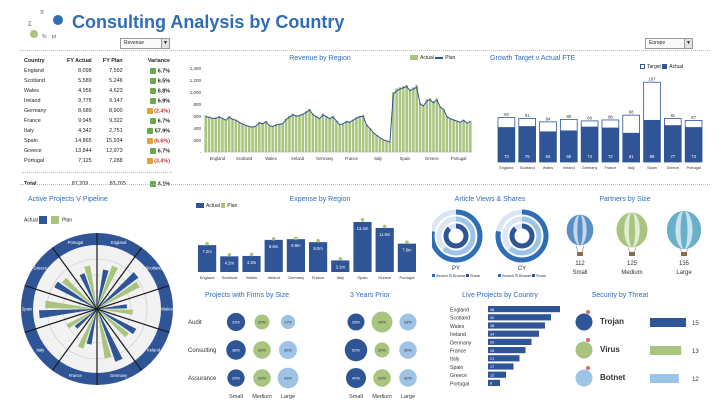 Image resolution: width=720 pixels, height=405 pixels. Describe the element at coordinates (584, 378) in the screenshot. I see `bomb-icon` at that location.